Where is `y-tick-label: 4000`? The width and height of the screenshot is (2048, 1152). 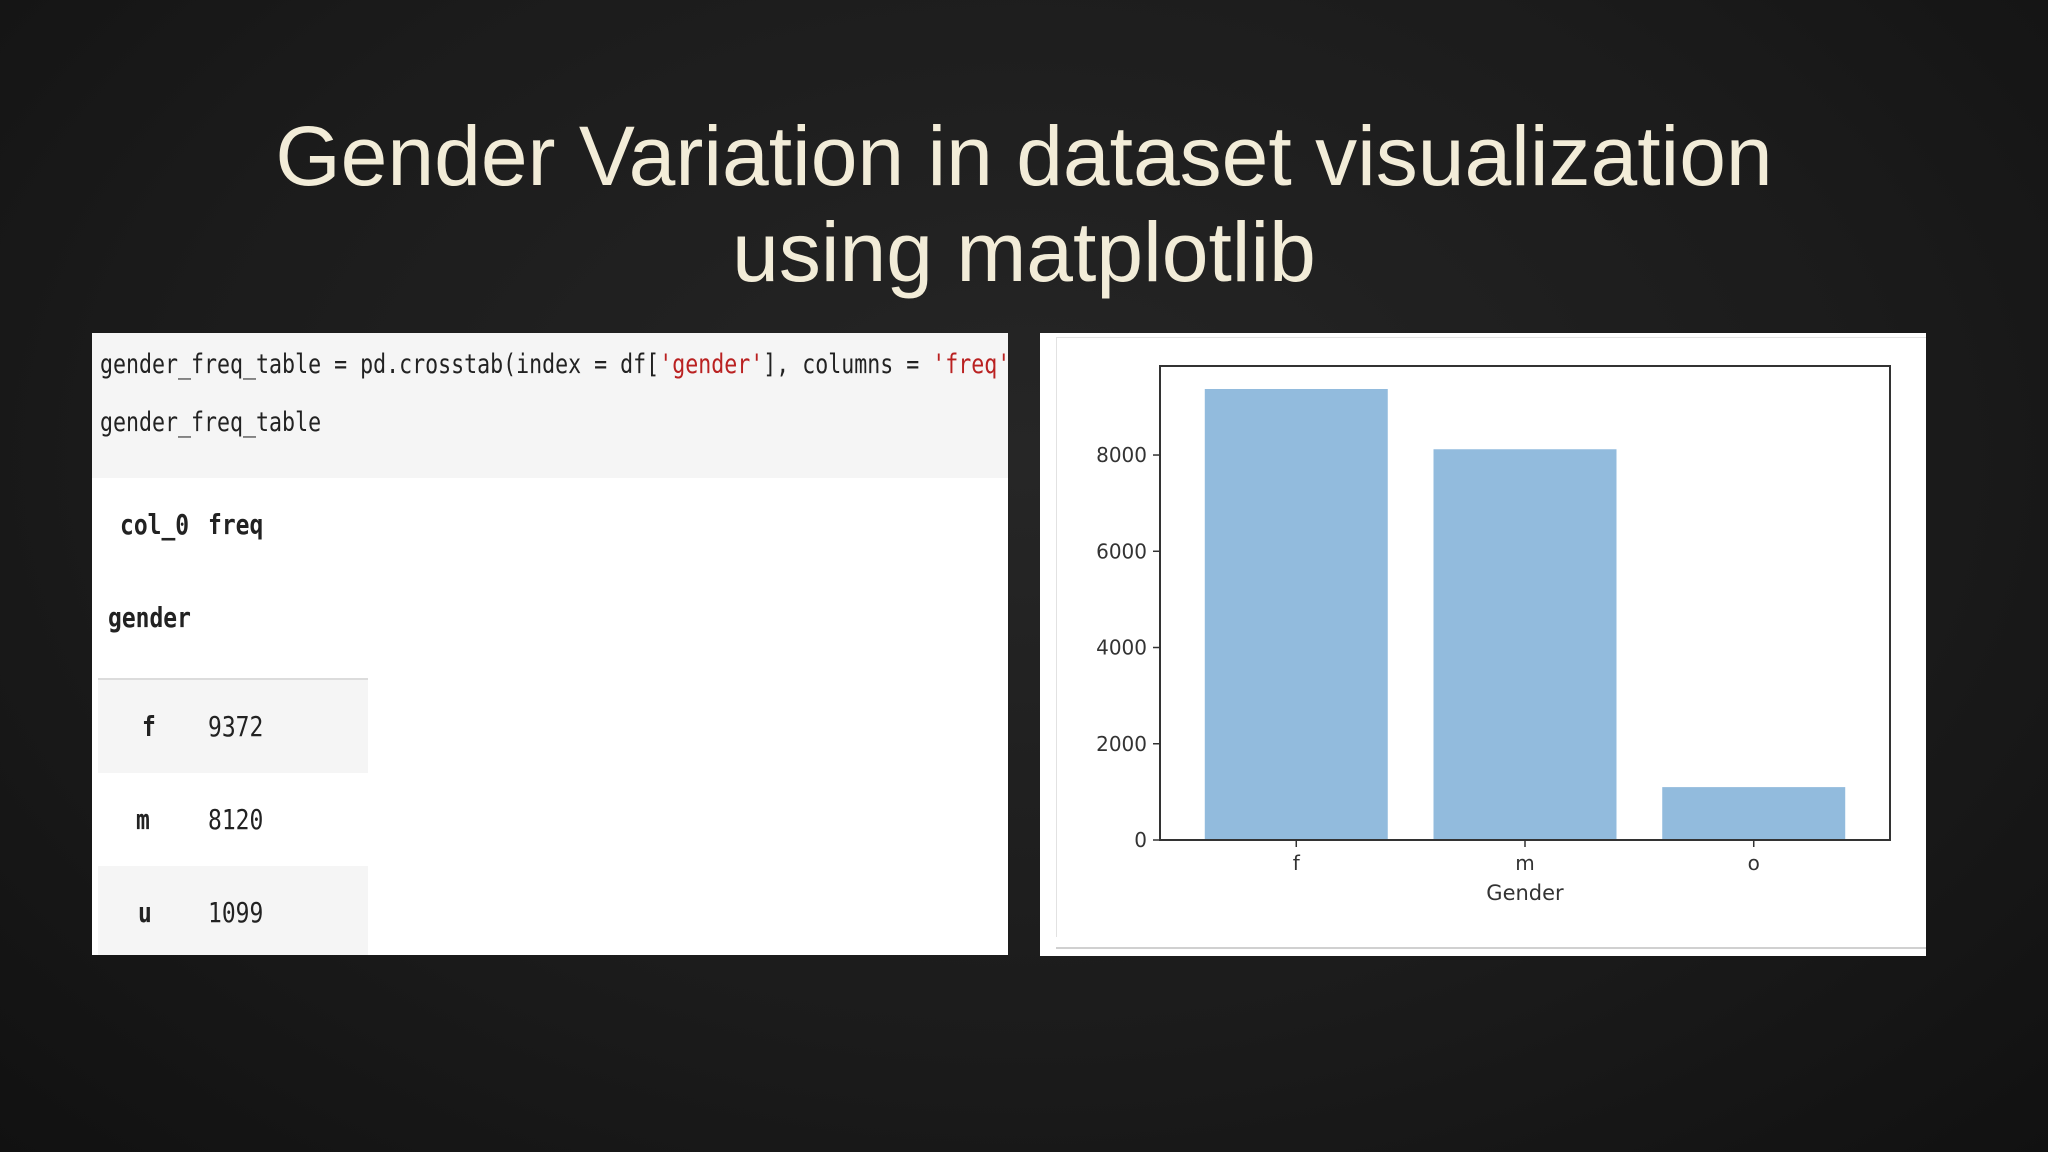
y-tick-label: 4000 is located at coordinates (1121, 648).